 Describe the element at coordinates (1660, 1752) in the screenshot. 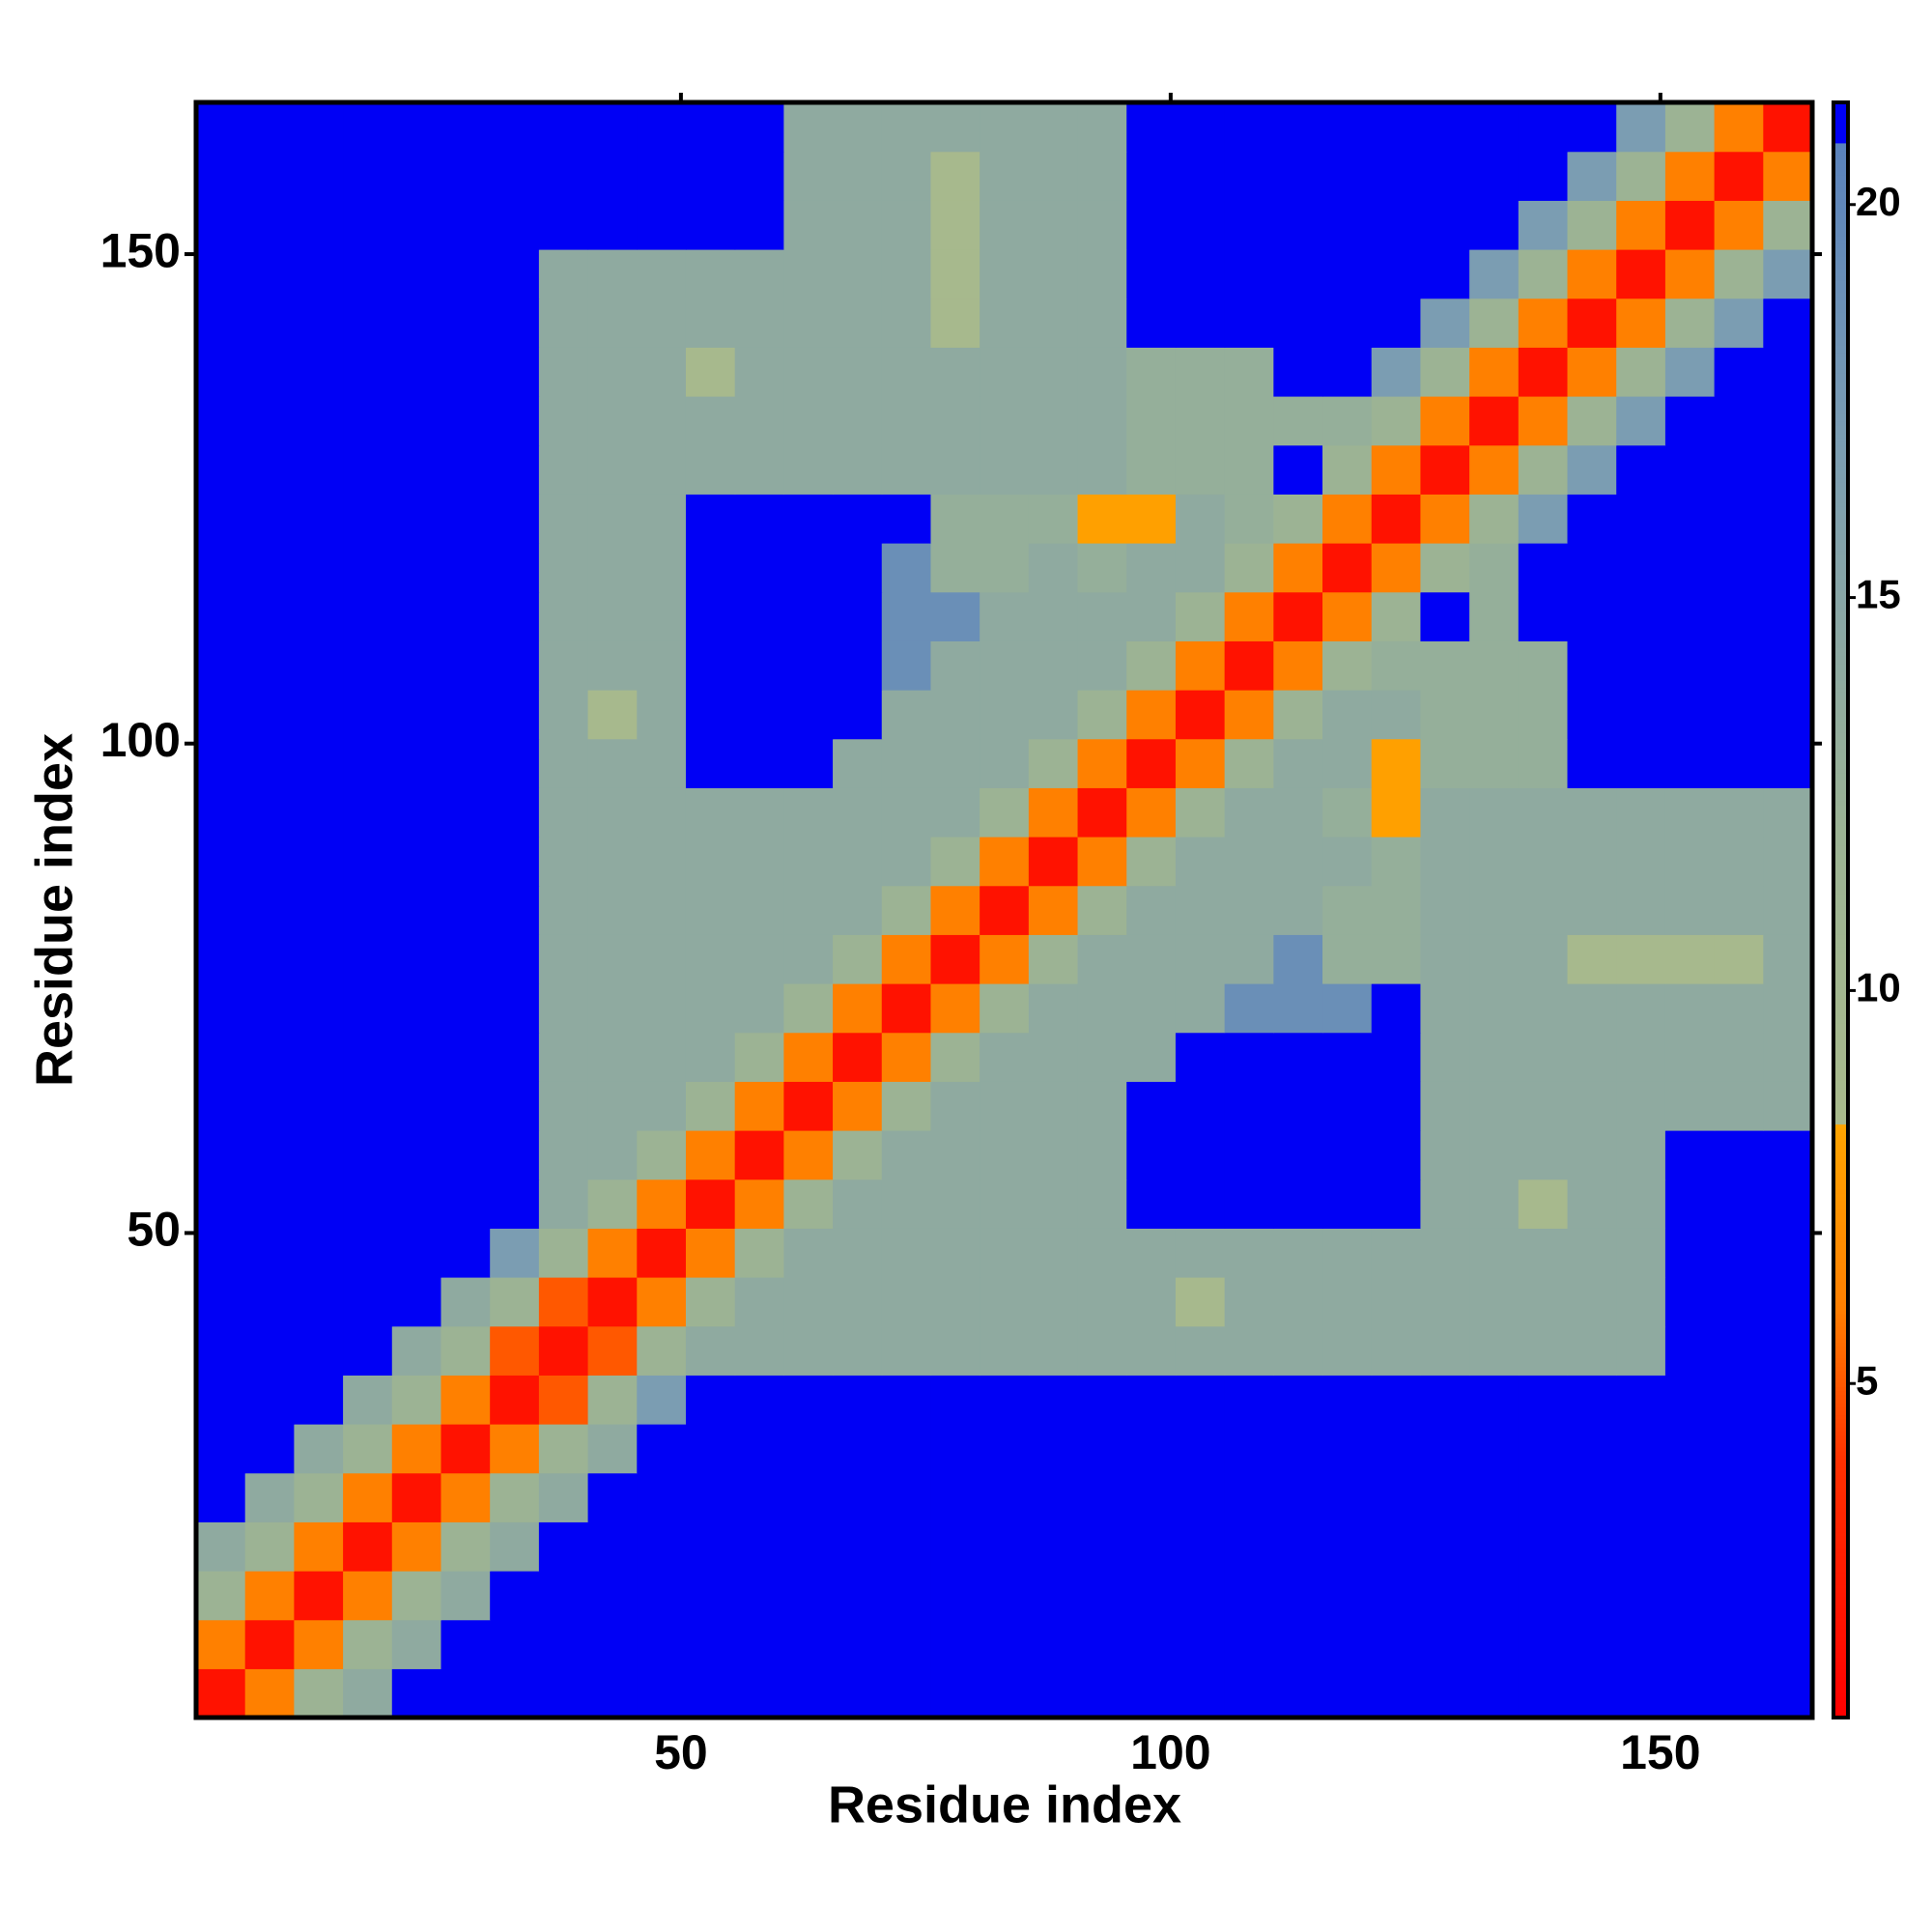

I see `x-tick-label: 150` at that location.